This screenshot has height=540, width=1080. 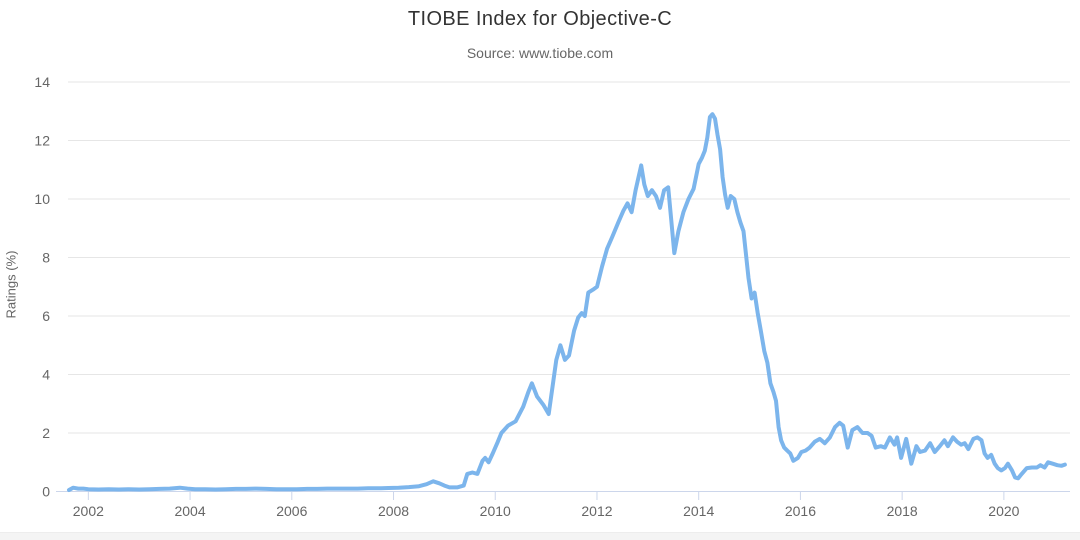 What do you see at coordinates (540, 19) in the screenshot?
I see `chart-title: TIOBE Index for Objective-C` at bounding box center [540, 19].